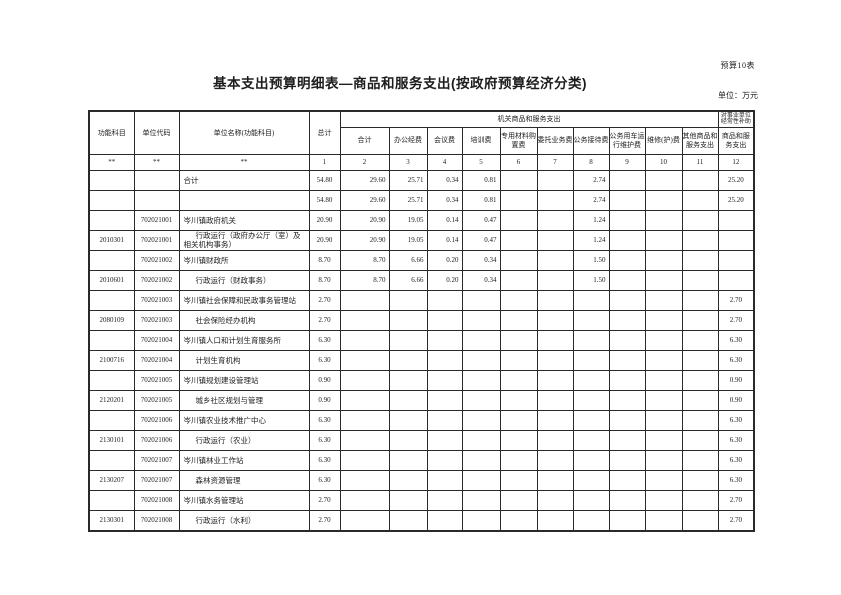 The height and width of the screenshot is (595, 841). Describe the element at coordinates (591, 280) in the screenshot. I see `cell-value-8: 1.50` at that location.